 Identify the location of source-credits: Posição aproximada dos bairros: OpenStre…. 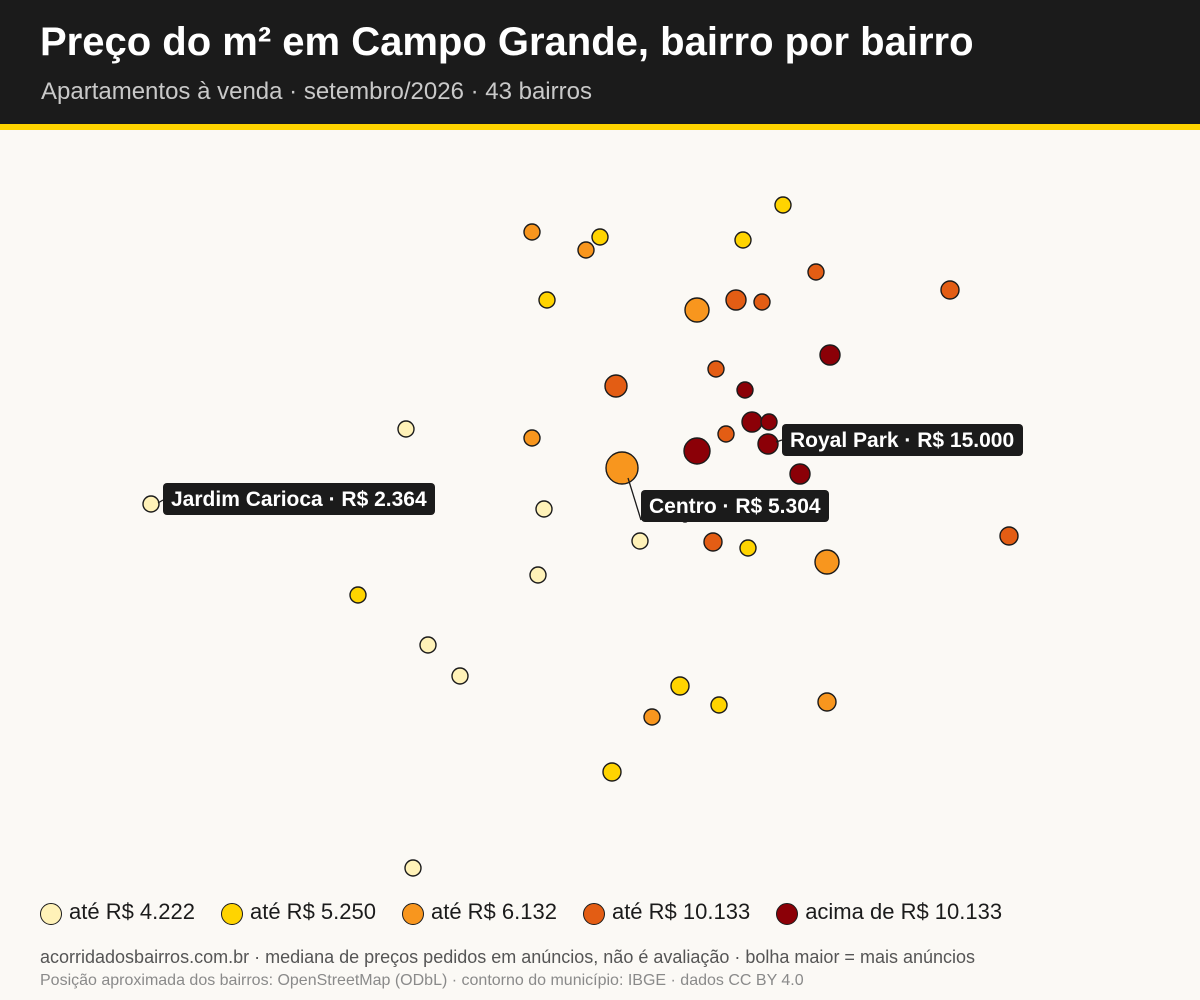
(422, 980).